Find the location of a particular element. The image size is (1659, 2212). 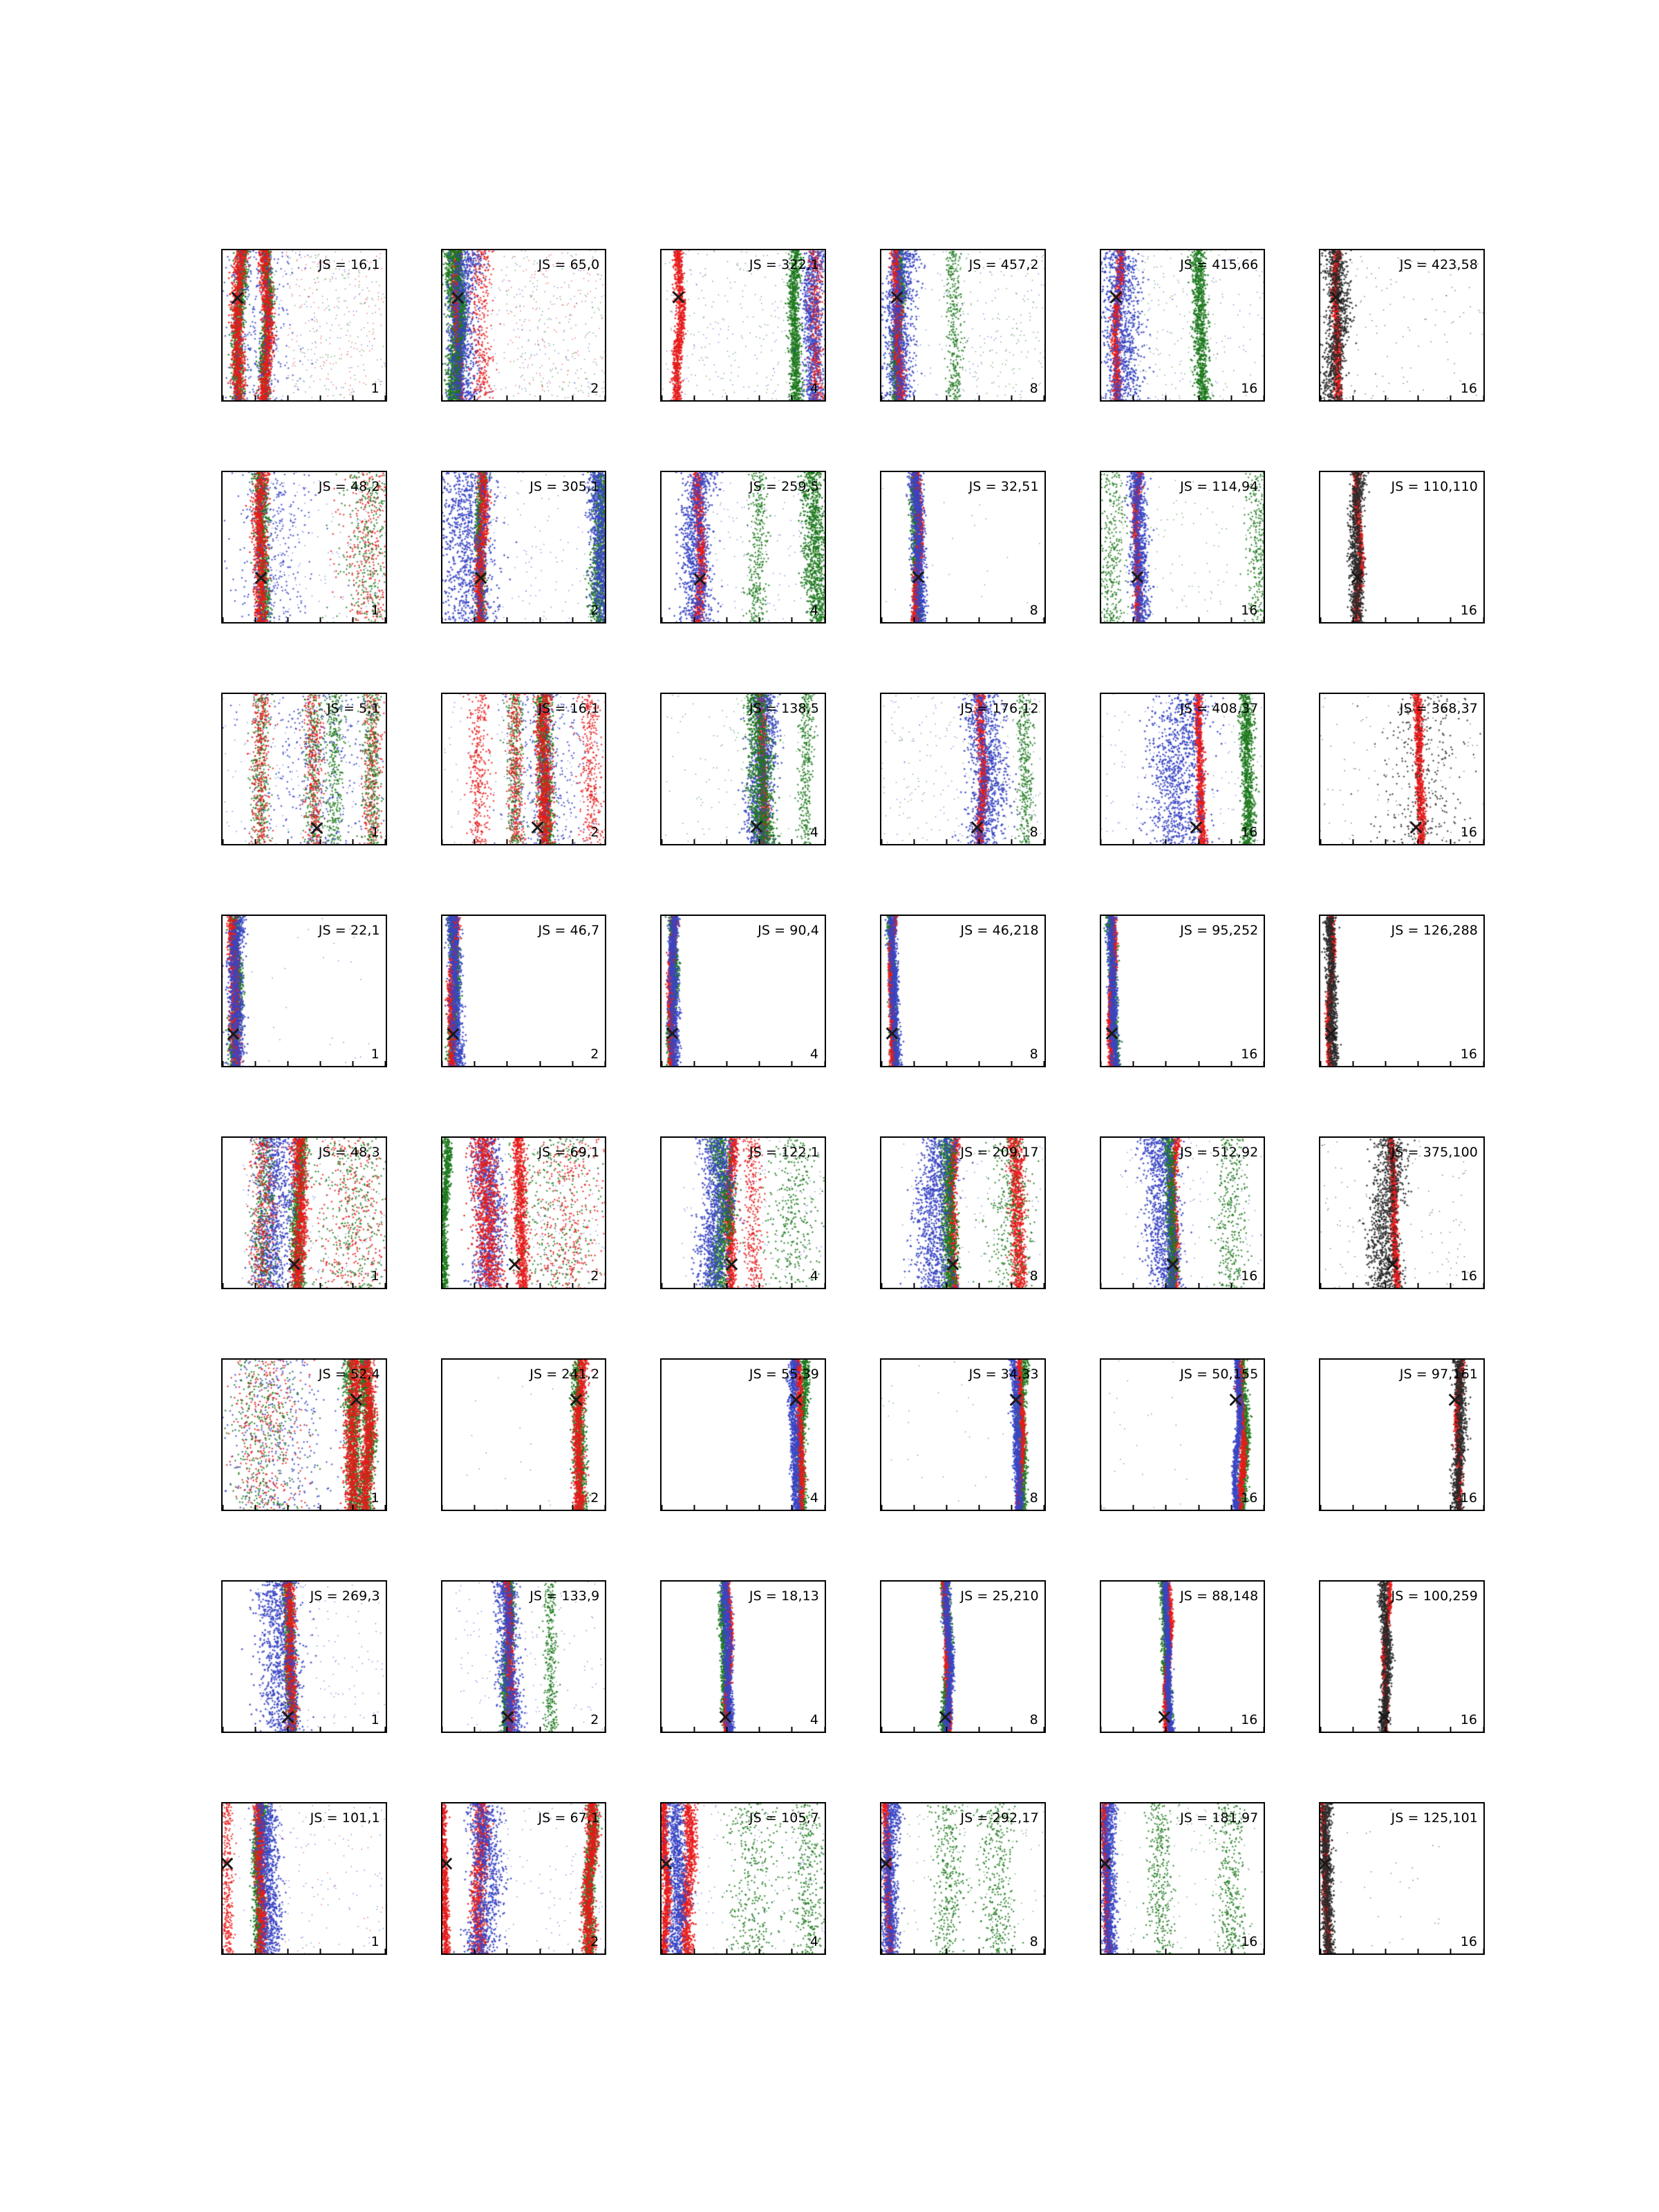

panel-index-label: 16 is located at coordinates (1249, 833).